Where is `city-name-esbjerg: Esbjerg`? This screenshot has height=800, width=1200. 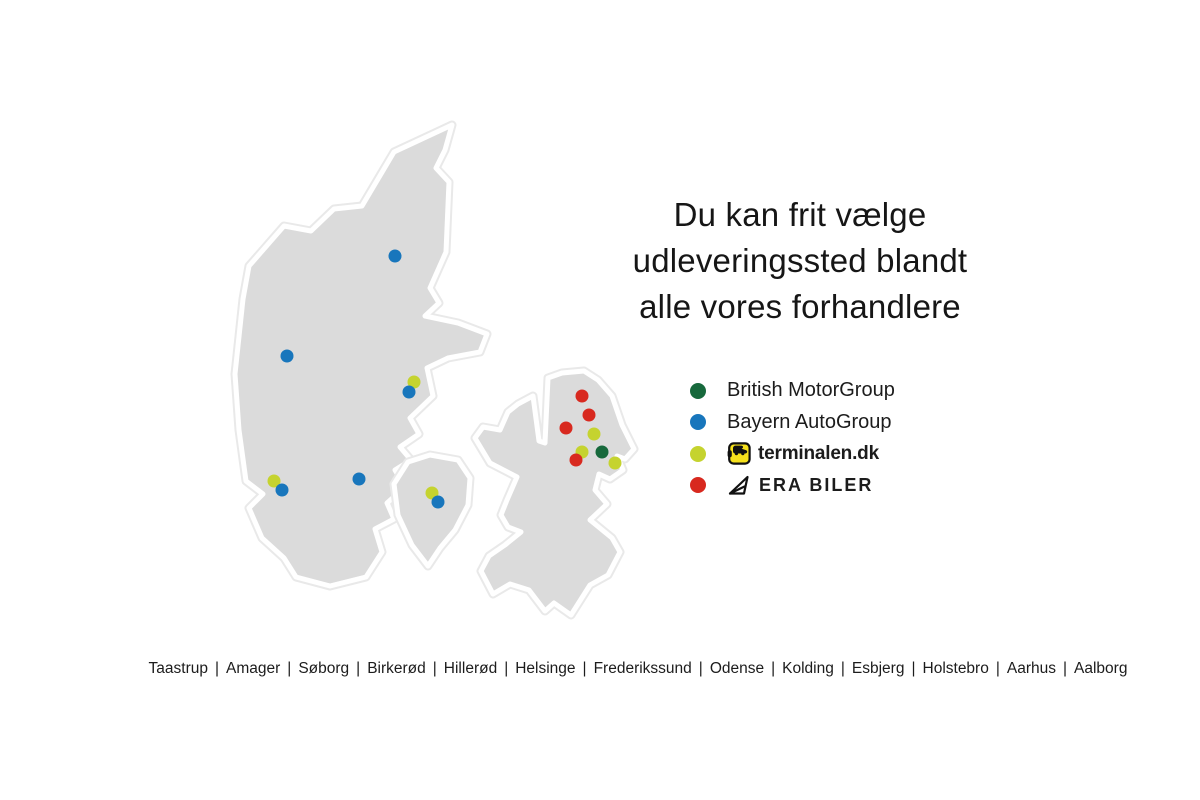
city-name-esbjerg: Esbjerg is located at coordinates (878, 668).